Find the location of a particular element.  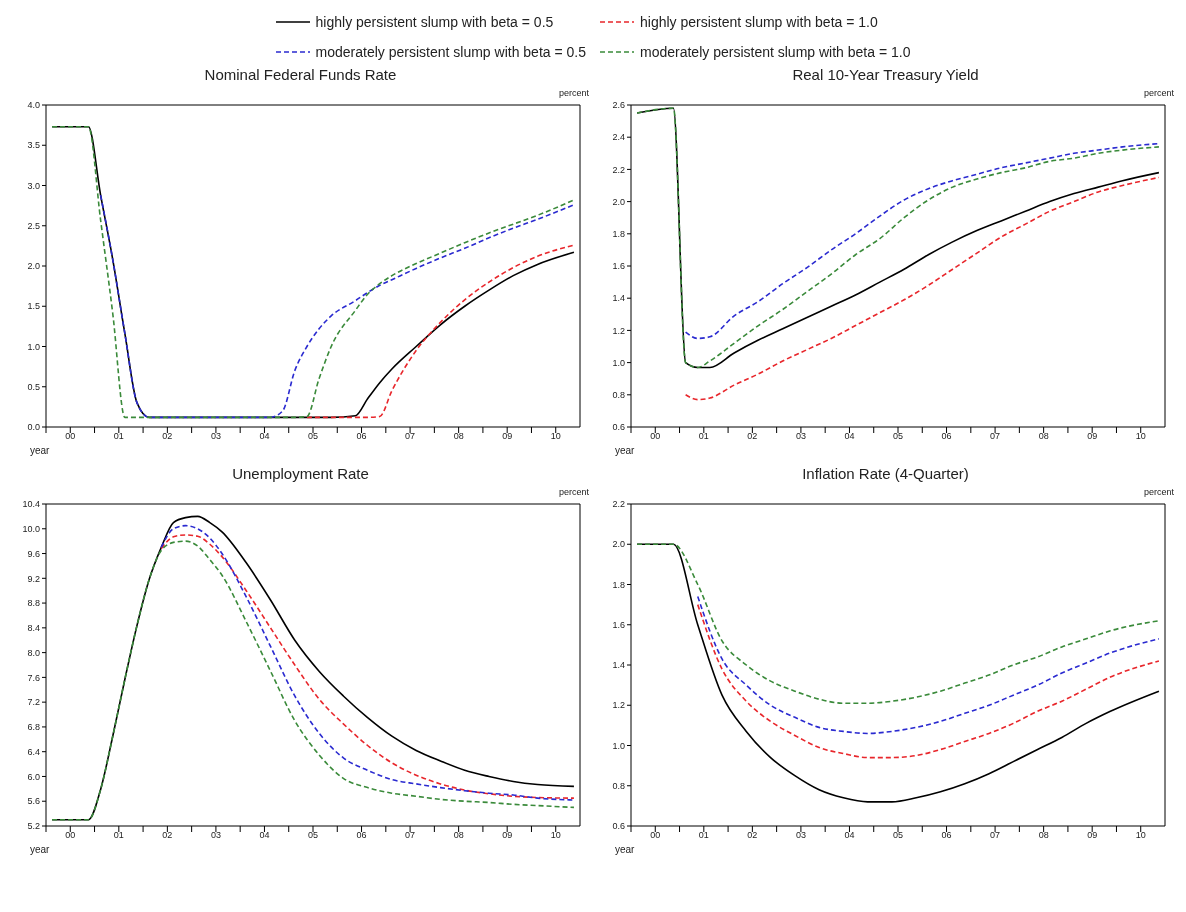

y-tick-label: 6.4 is located at coordinates (33, 751).